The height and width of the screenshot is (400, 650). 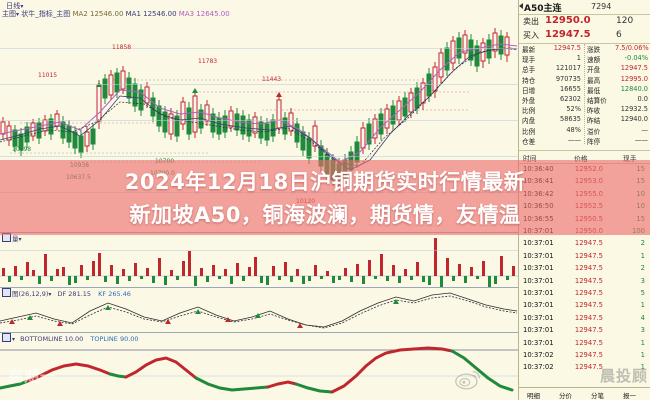 What do you see at coordinates (584, 141) in the screenshot?
I see `stat-row: 仓差 —— 阵停 ——` at bounding box center [584, 141].